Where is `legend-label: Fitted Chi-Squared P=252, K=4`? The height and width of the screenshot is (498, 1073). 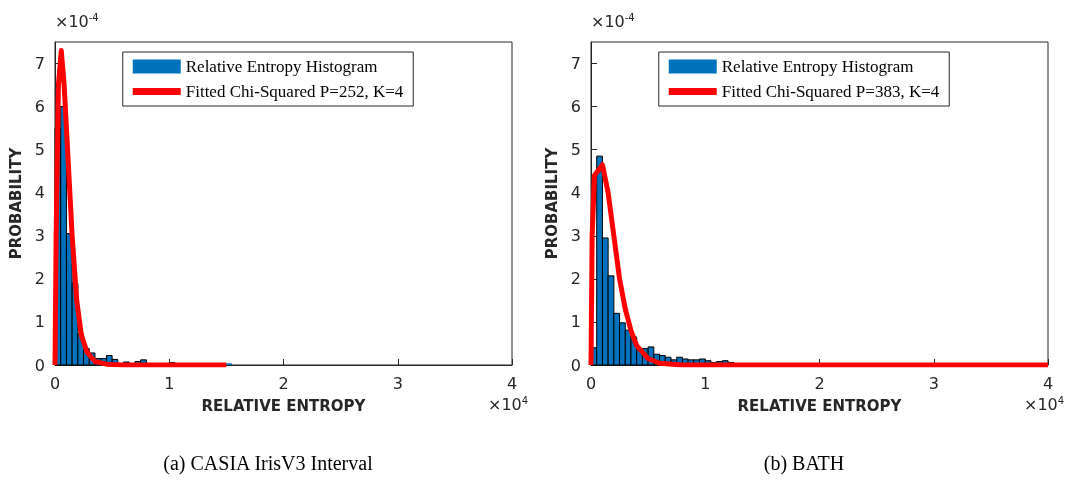 legend-label: Fitted Chi-Squared P=252, K=4 is located at coordinates (294, 91).